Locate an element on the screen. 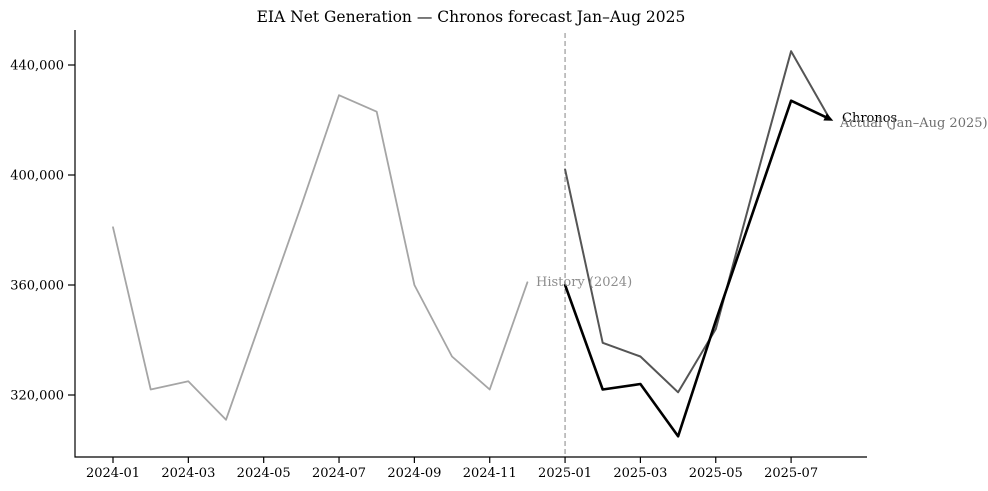  x-tick-label: 2025-01 is located at coordinates (565, 473).